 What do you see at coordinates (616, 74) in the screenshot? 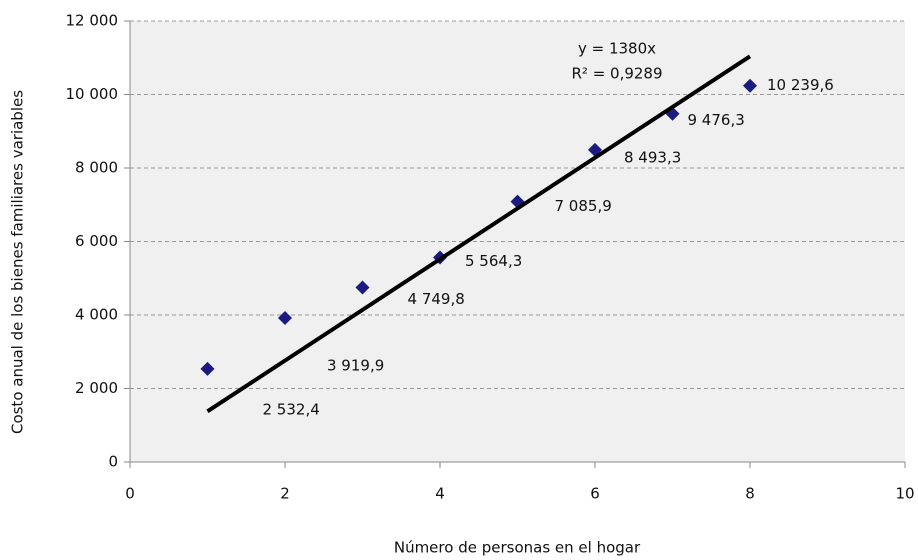
I see `trendline-r2: R² = 0,9289` at bounding box center [616, 74].